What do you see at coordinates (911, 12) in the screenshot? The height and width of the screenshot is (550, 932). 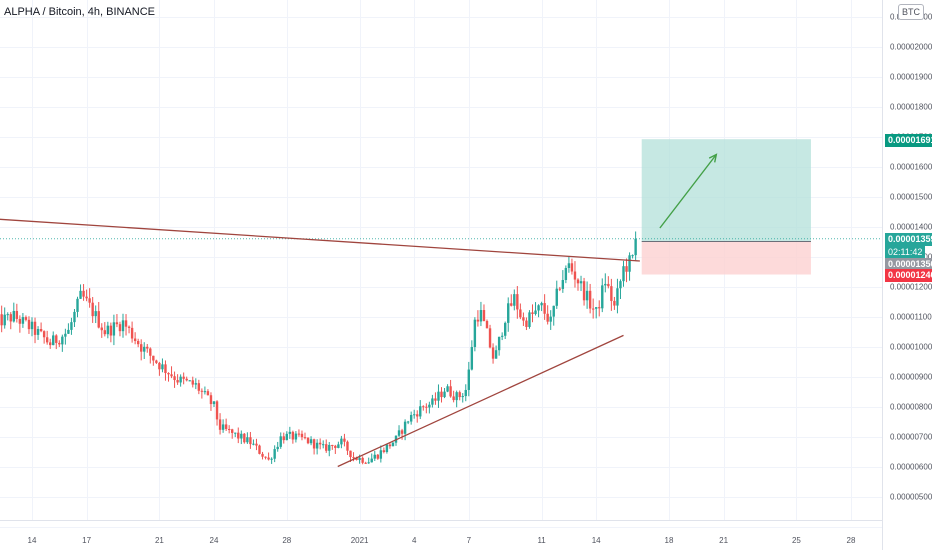 I see `currency-badge: BTC` at bounding box center [911, 12].